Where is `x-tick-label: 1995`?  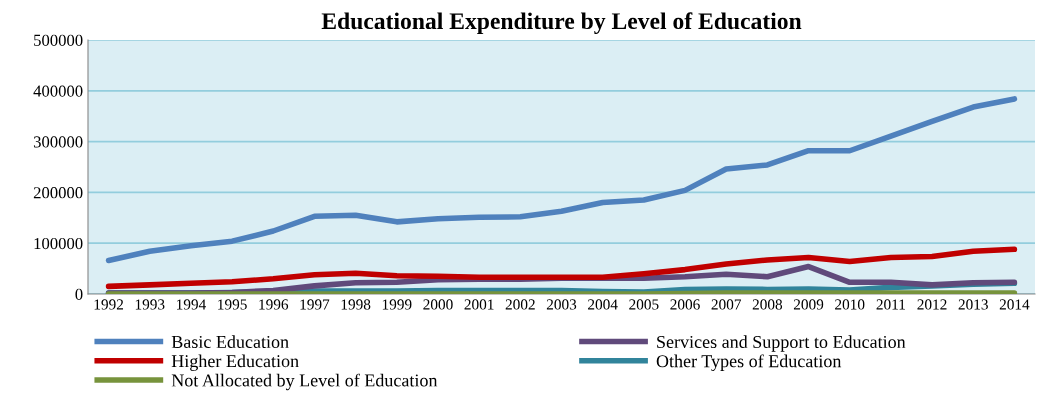 x-tick-label: 1995 is located at coordinates (232, 304).